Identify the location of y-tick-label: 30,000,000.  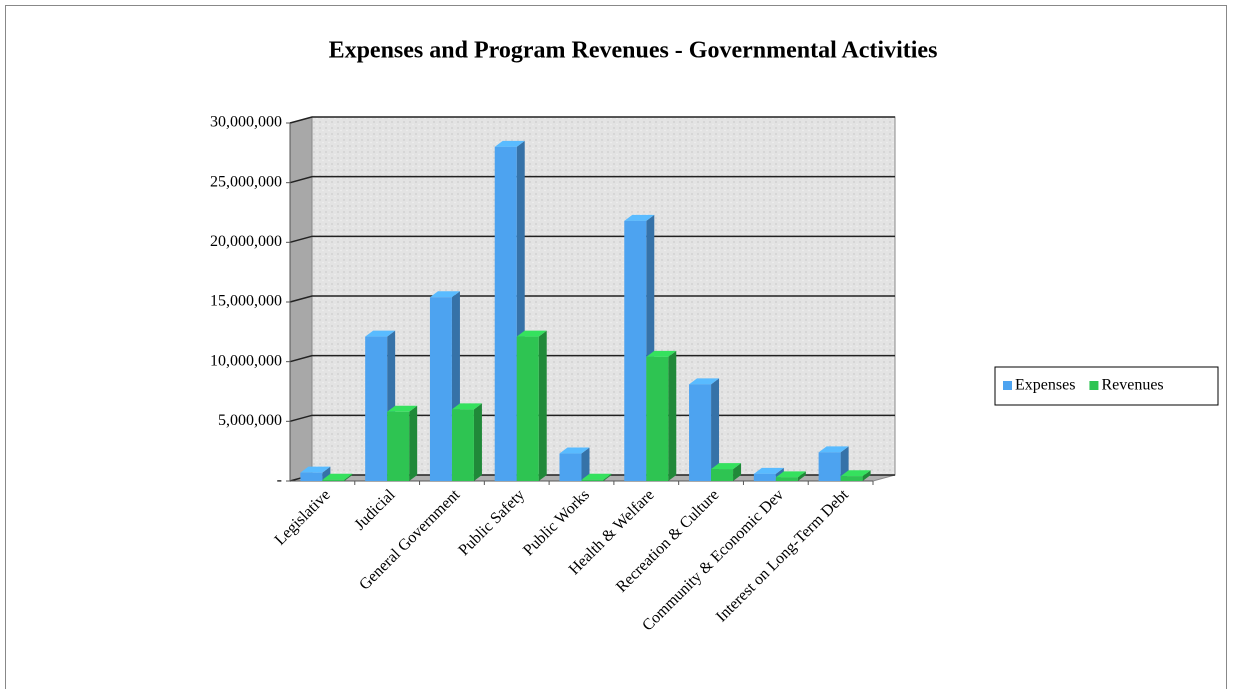
(246, 122).